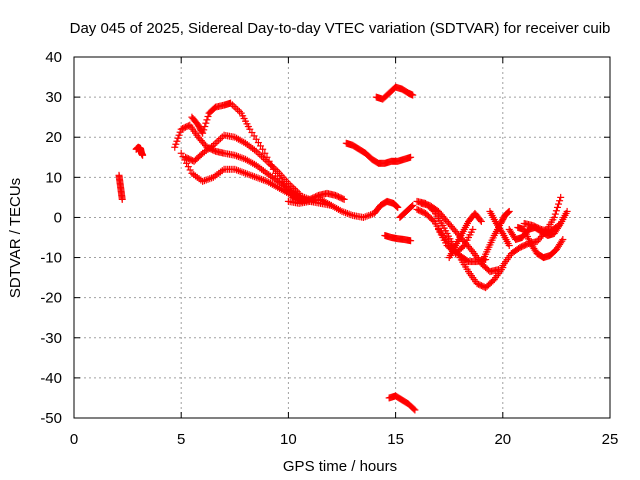 The image size is (640, 480). Describe the element at coordinates (502, 439) in the screenshot. I see `x-tick-label: 20` at that location.